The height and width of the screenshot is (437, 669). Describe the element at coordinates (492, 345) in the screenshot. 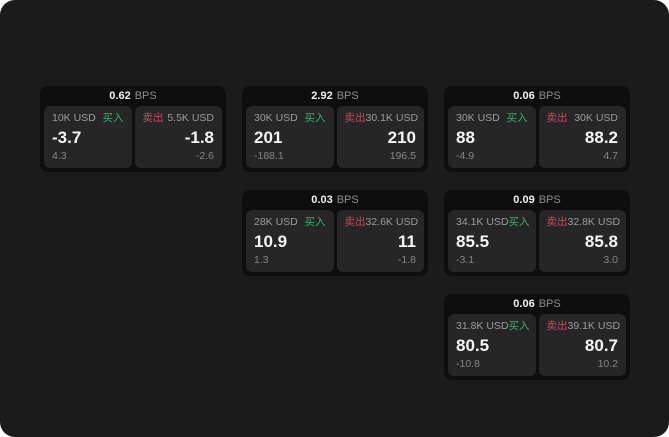

I see `buy-quote-panel: 31.8K USD 买入 80.5 -10.8` at that location.